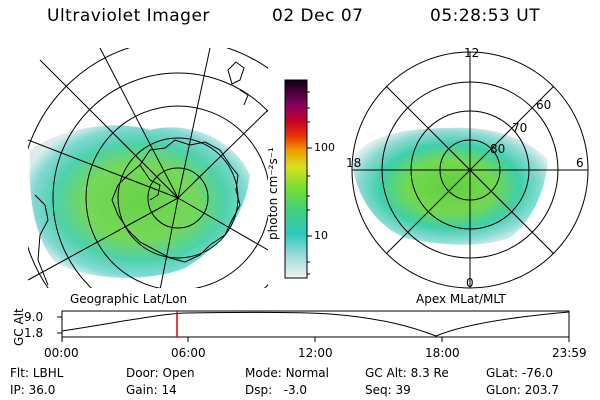 The height and width of the screenshot is (400, 600). Describe the element at coordinates (321, 235) in the screenshot. I see `colorbar-tick-10: 10` at that location.